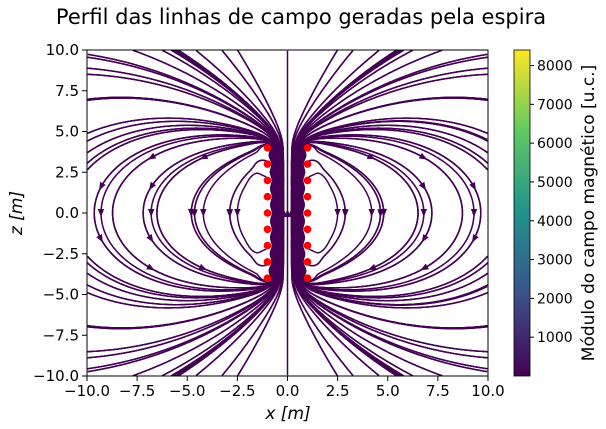 The width and height of the screenshot is (606, 429). What do you see at coordinates (67, 172) in the screenshot?
I see `y-tick-label: 2.5` at bounding box center [67, 172].